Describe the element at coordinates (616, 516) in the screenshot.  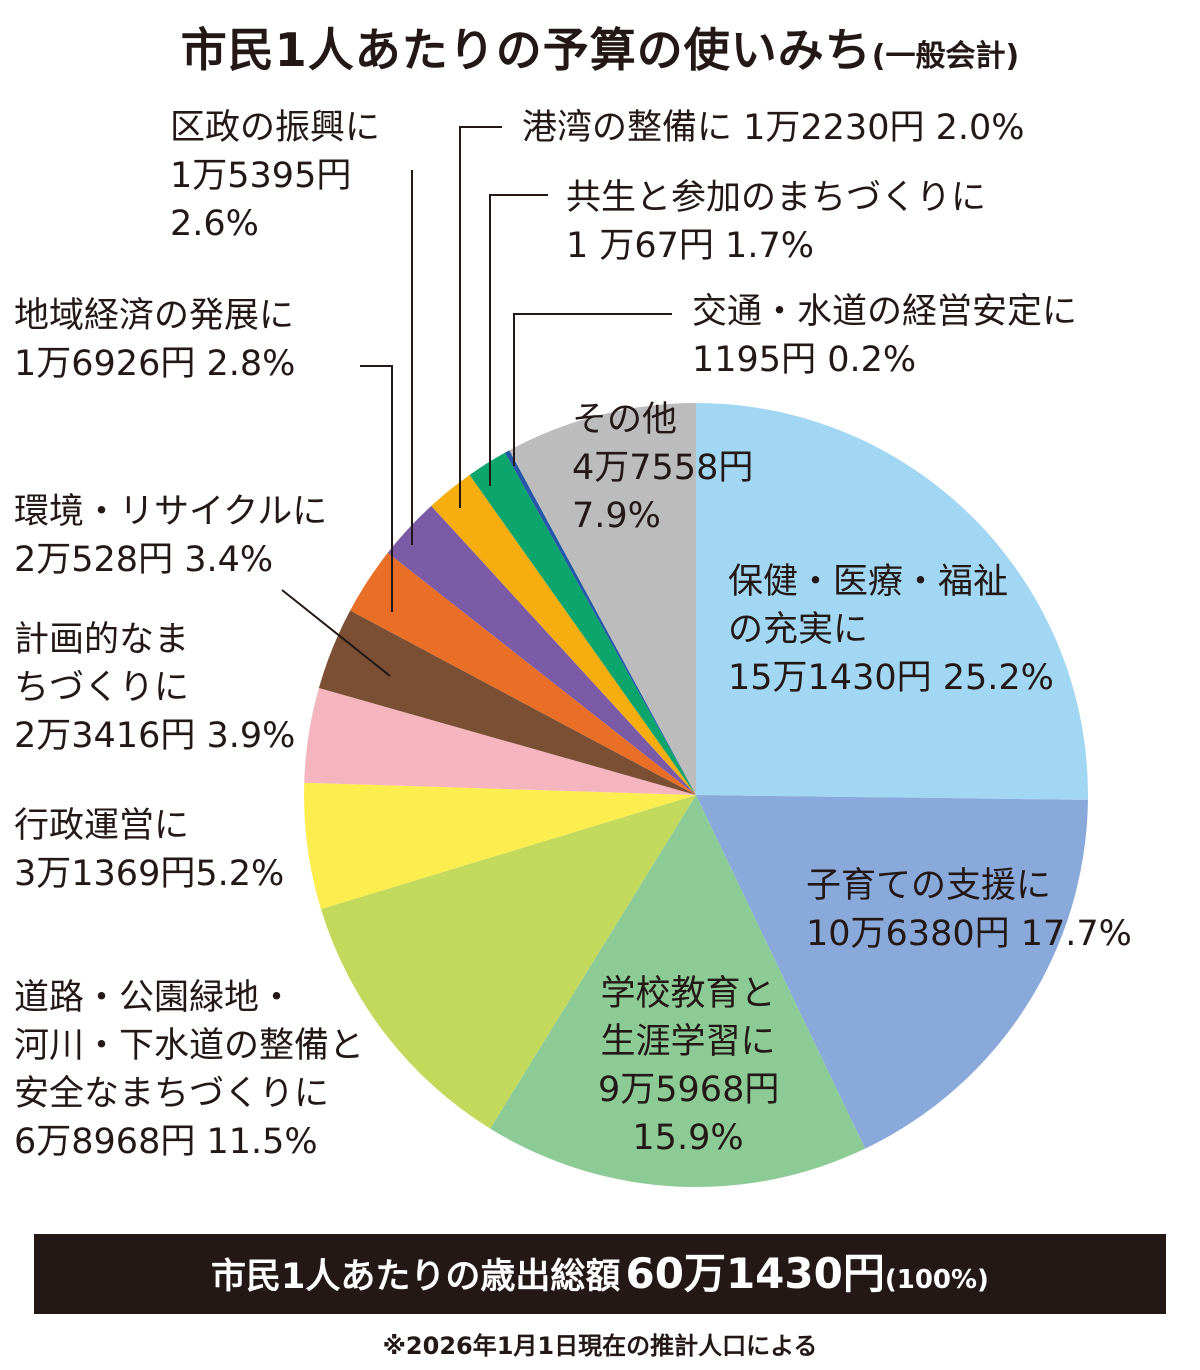
I see `slice-label-line: 7.9%` at that location.